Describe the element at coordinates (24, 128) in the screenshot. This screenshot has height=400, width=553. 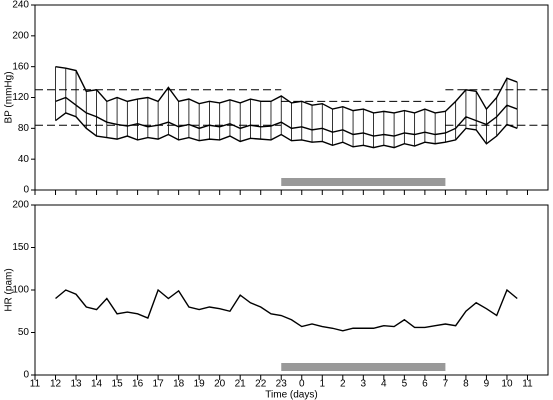
I see `y-tick-label: 80` at that location.